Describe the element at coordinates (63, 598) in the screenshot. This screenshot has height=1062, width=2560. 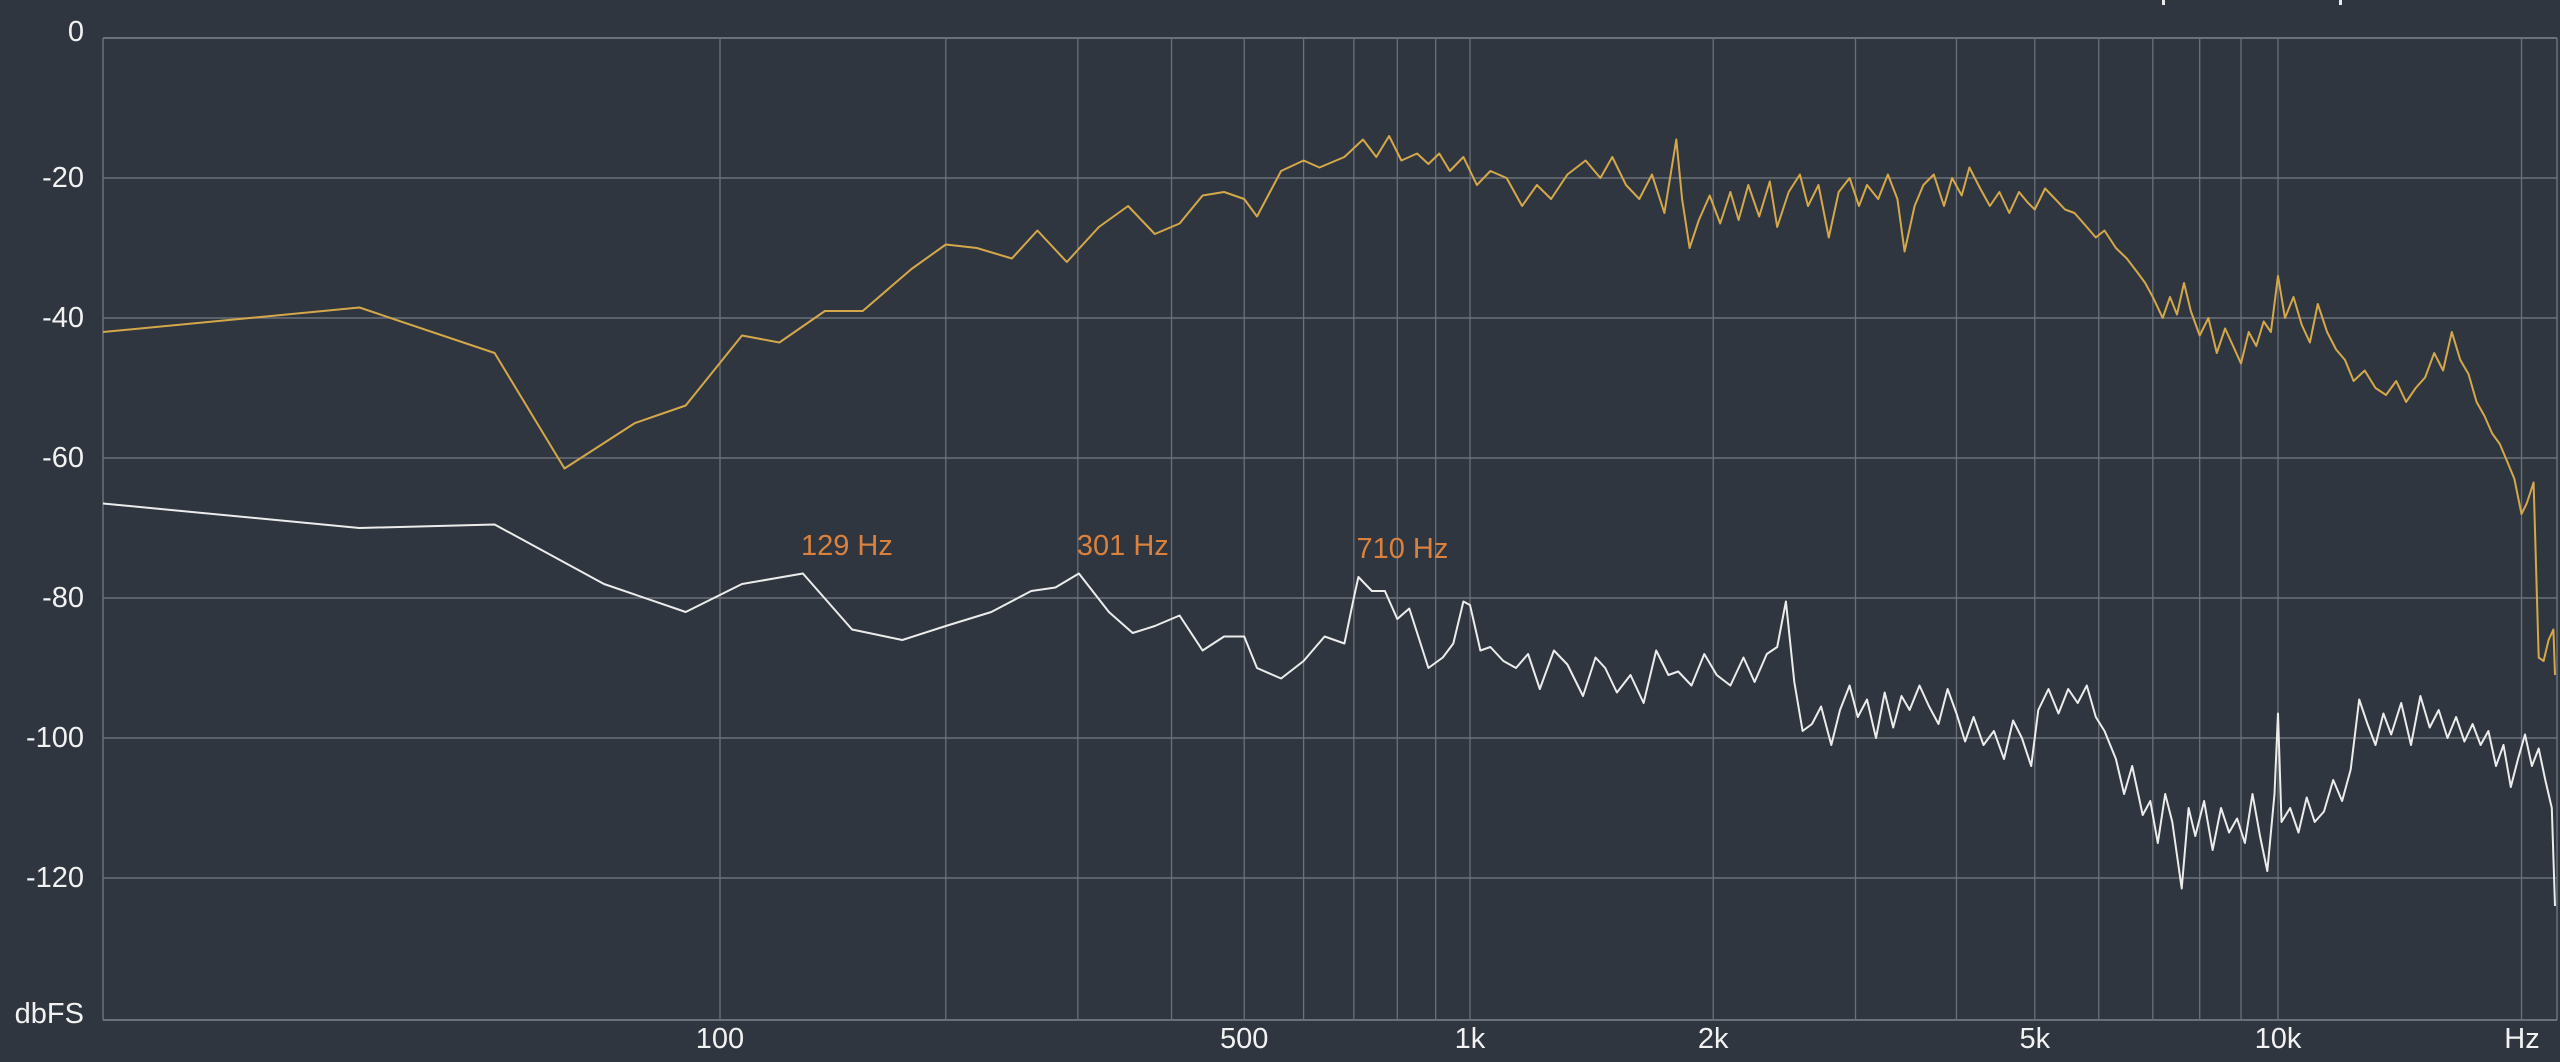
I see `y-tick-label: -80` at that location.